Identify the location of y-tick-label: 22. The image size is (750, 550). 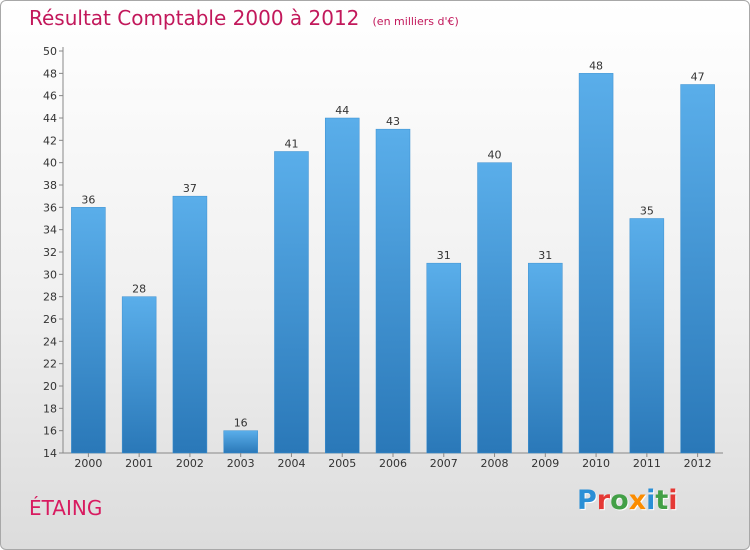
(50, 364).